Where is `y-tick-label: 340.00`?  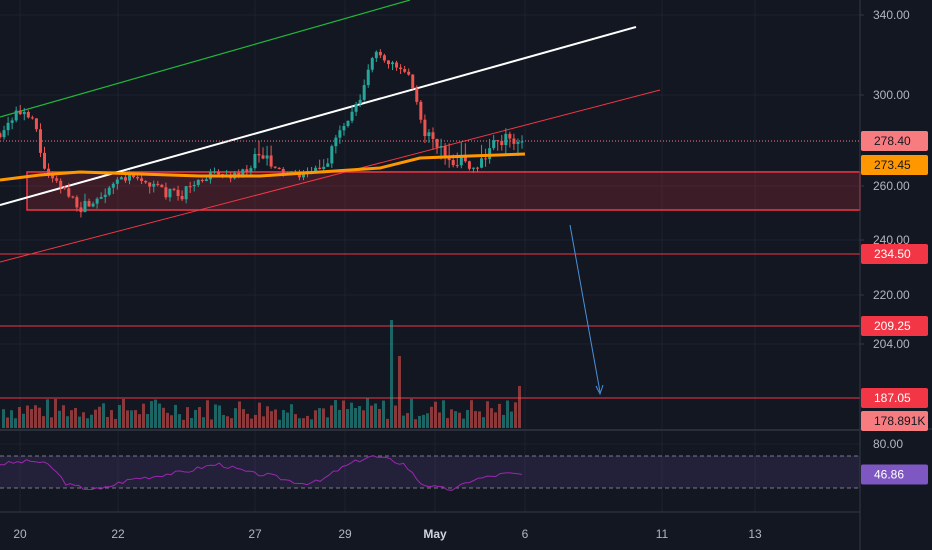
y-tick-label: 340.00 is located at coordinates (891, 15).